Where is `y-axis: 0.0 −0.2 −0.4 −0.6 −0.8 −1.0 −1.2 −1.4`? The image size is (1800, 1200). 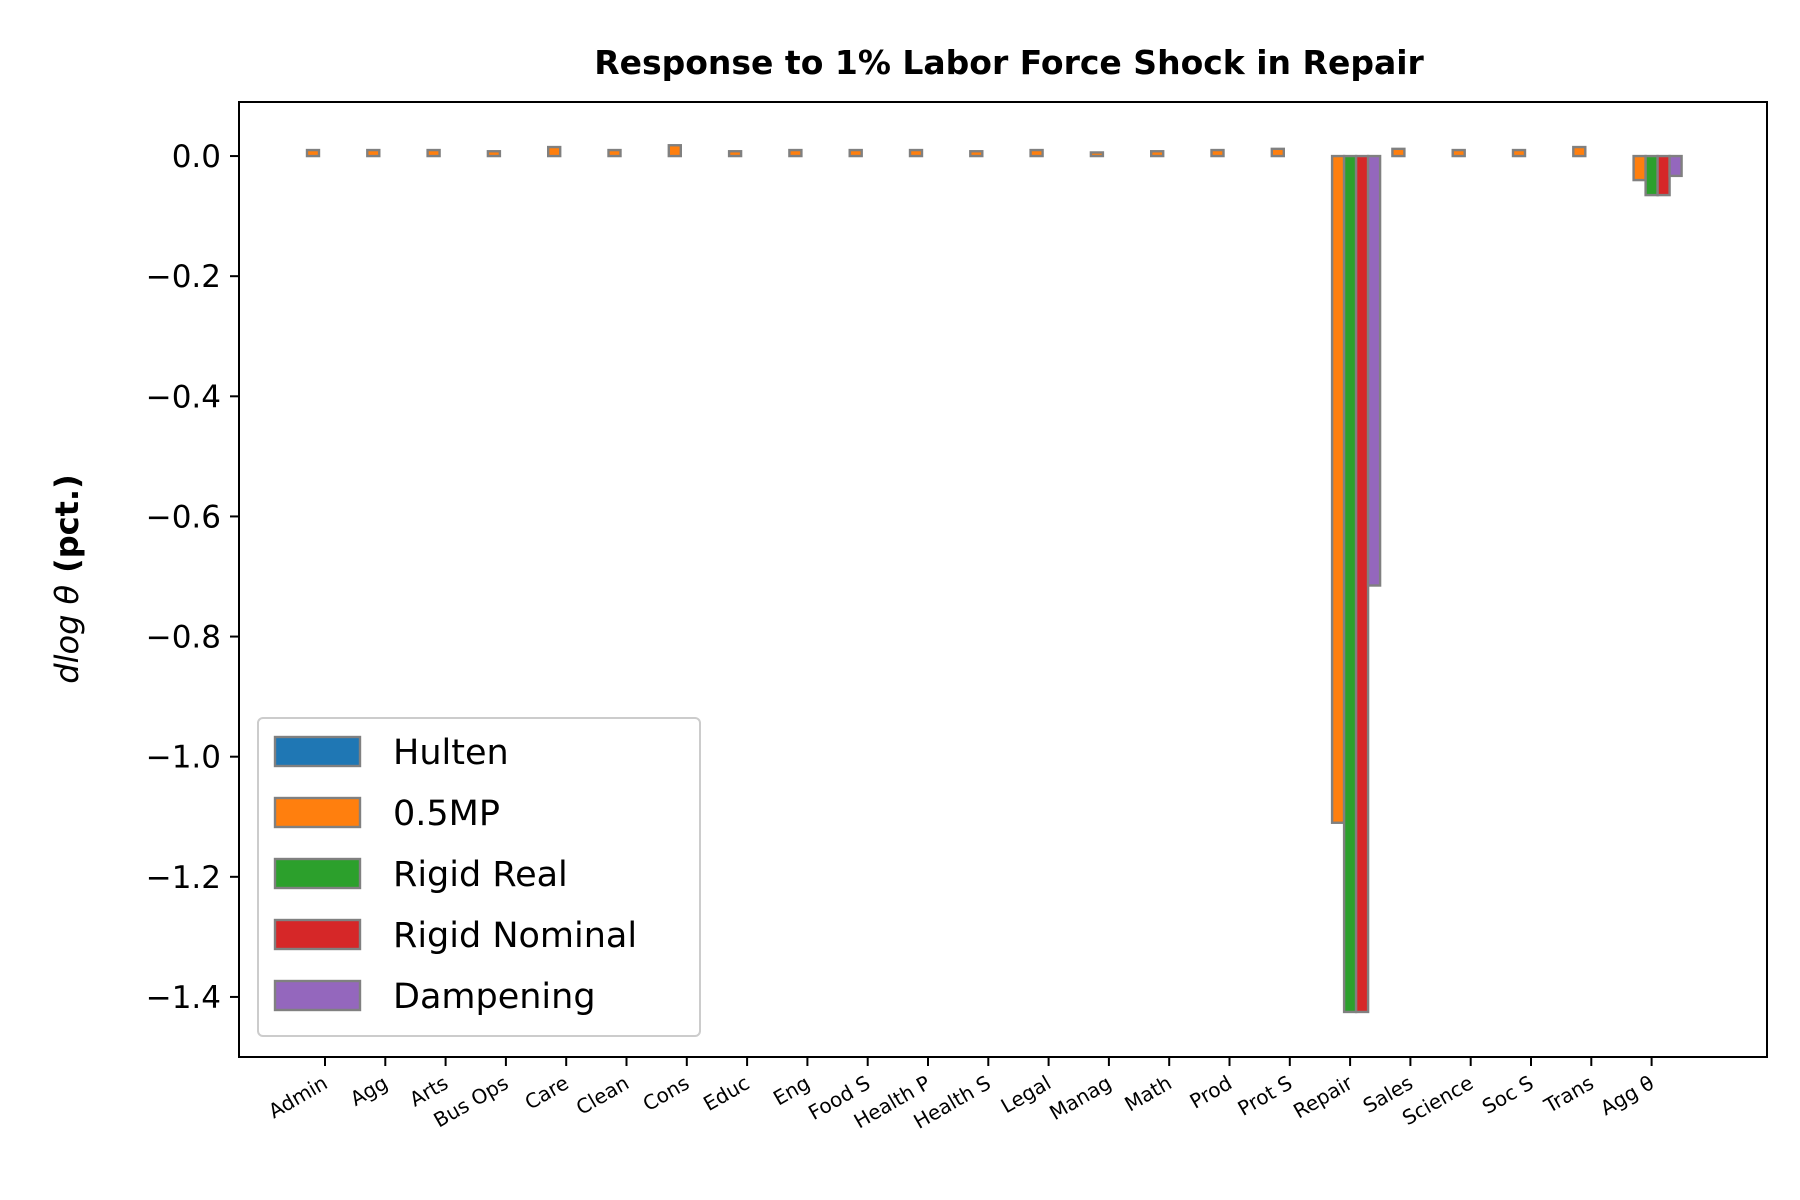
y-axis: 0.0 −0.2 −0.4 −0.6 −0.8 −1.0 −1.2 −1.4 is located at coordinates (192, 577).